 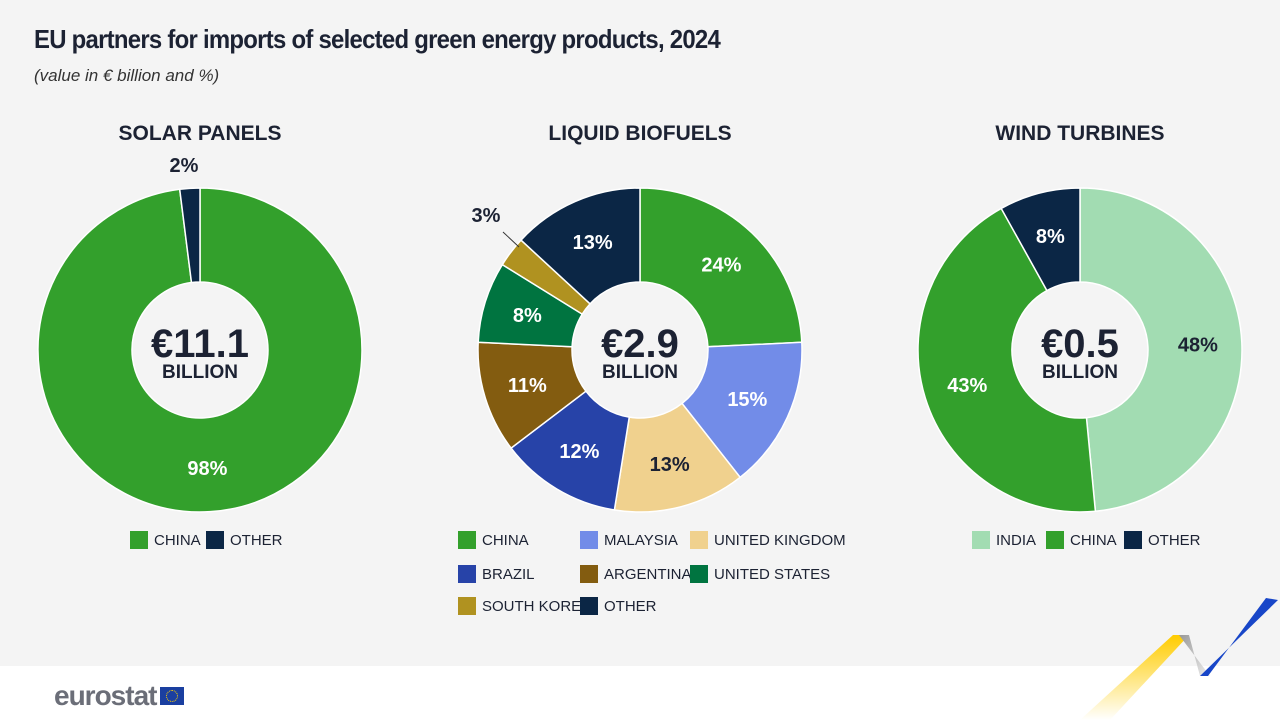 I want to click on data-label: 24%, so click(x=721, y=266).